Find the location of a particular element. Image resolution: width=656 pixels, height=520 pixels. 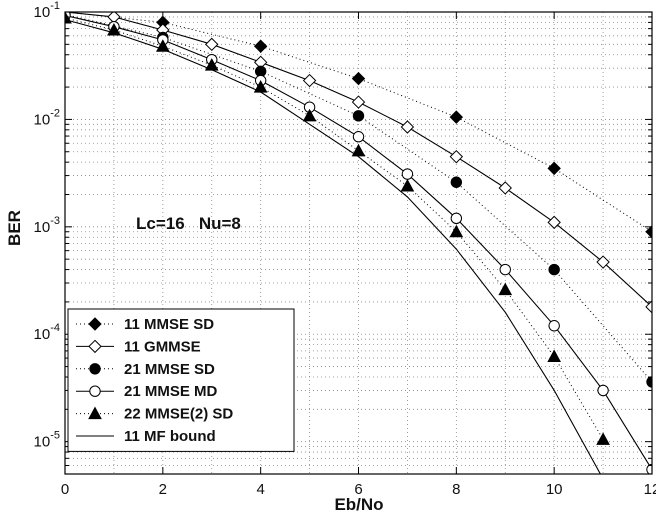

y-tick-label: 10⁻² is located at coordinates (47, 117).